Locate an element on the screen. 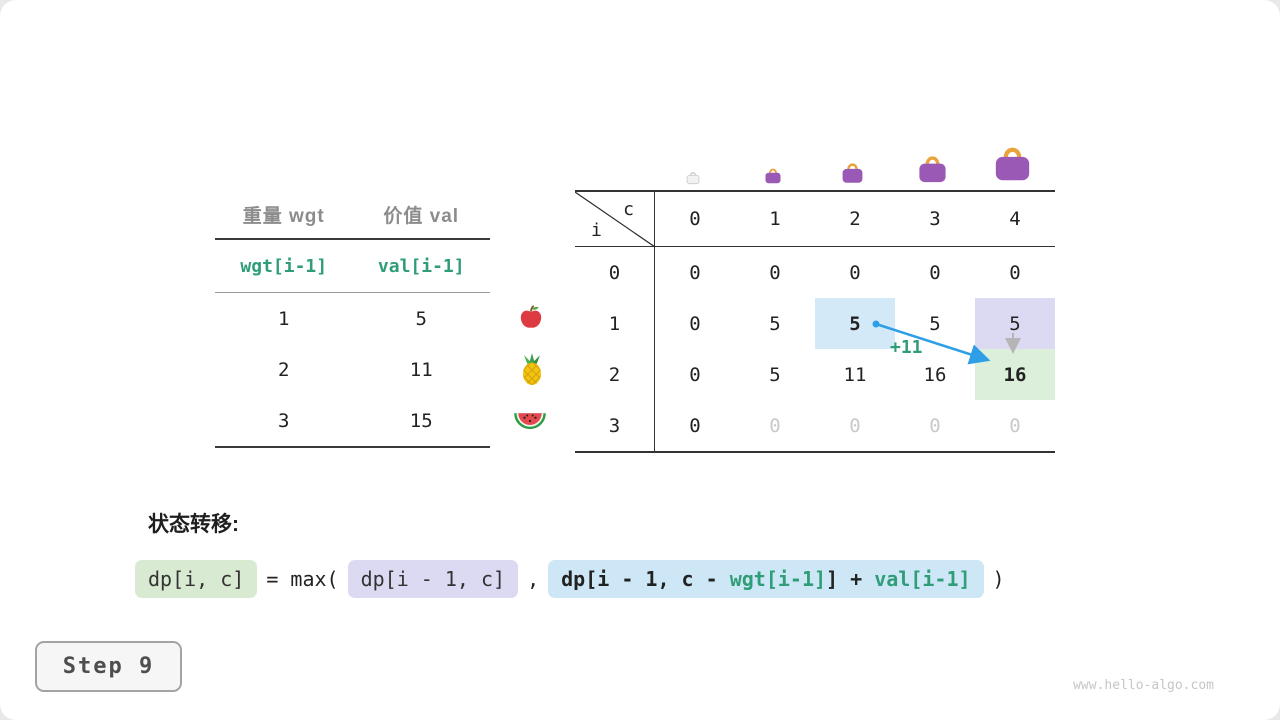 This screenshot has height=720, width=1280. watermark: www.hello-algo.com is located at coordinates (1143, 685).